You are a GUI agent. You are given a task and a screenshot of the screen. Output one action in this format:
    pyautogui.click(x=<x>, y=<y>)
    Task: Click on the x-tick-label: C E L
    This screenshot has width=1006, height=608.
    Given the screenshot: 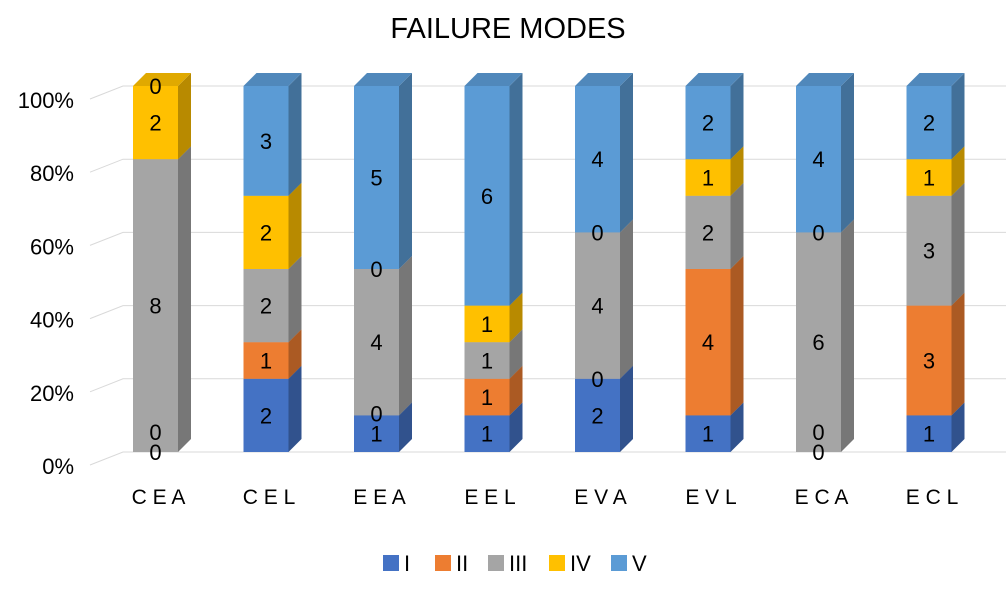 What is the action you would take?
    pyautogui.click(x=269, y=497)
    